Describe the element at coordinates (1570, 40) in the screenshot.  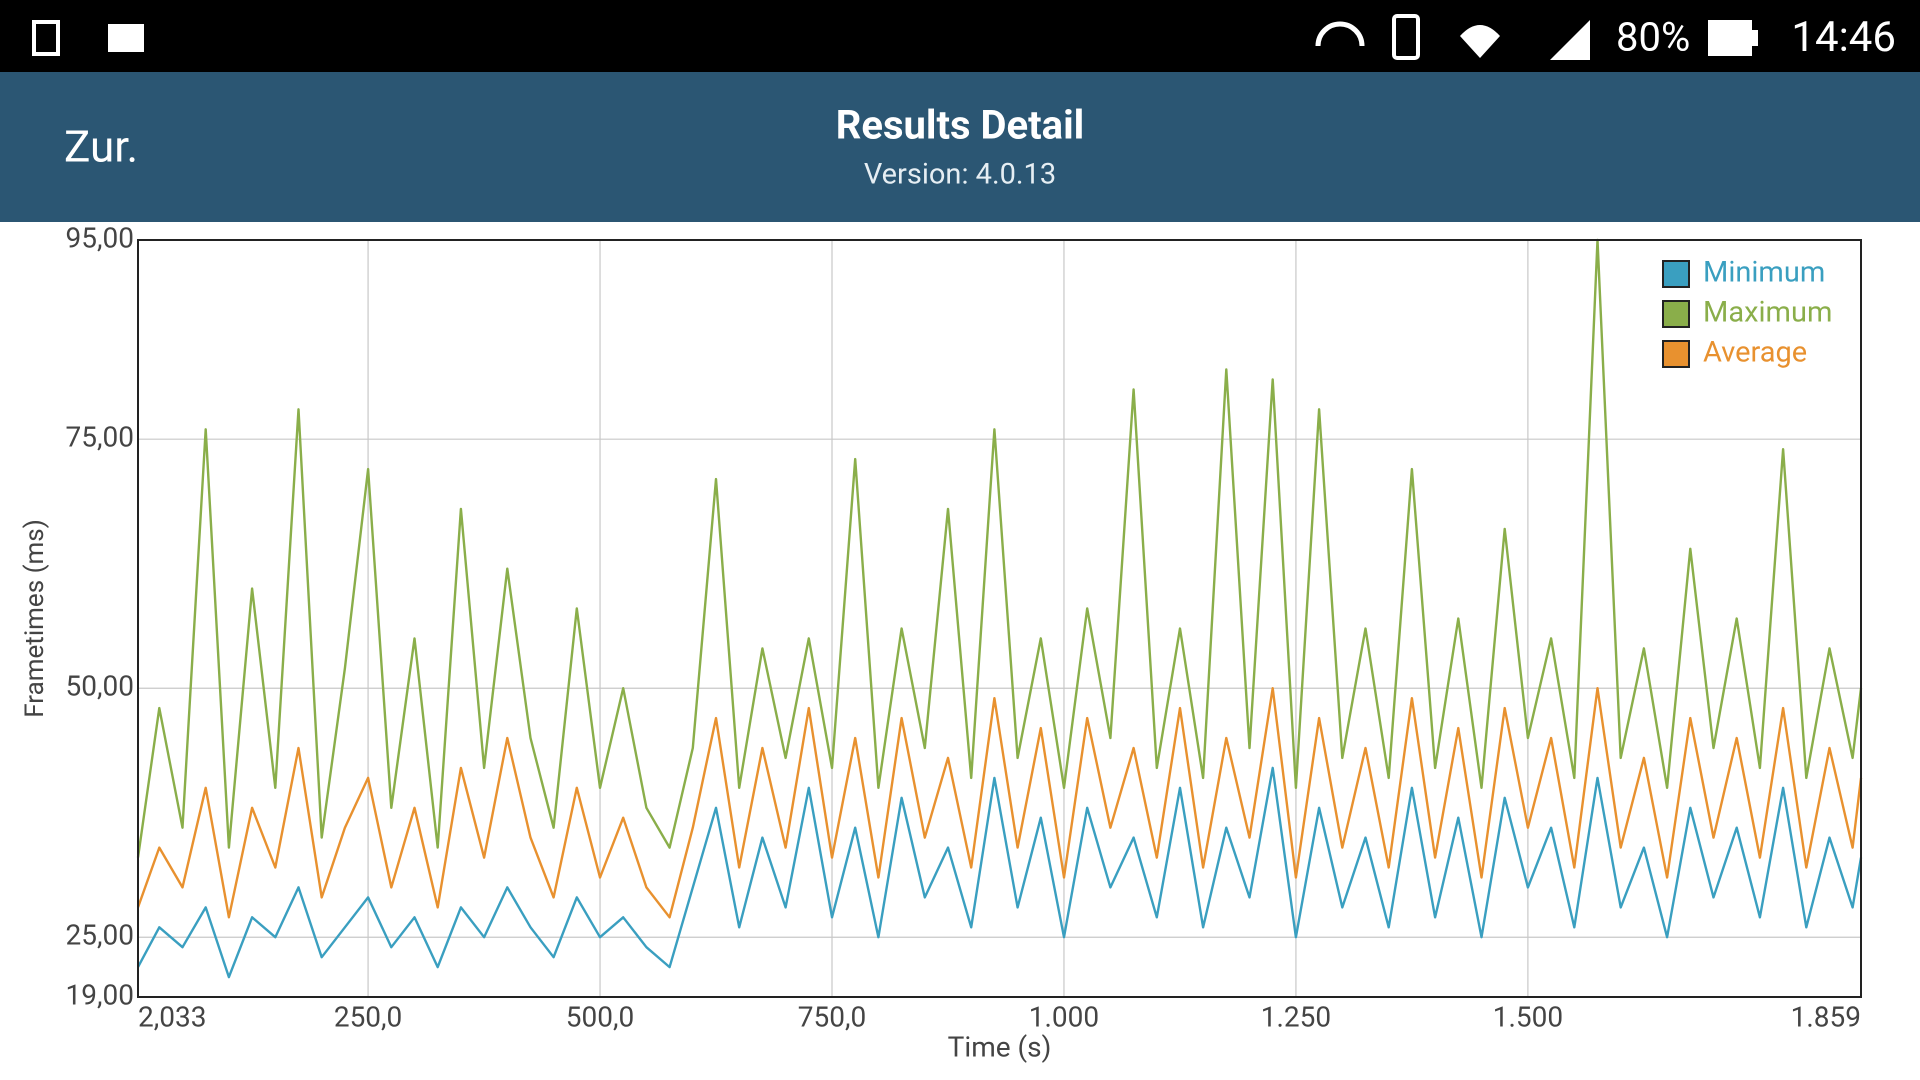
I see `signal-icon` at that location.